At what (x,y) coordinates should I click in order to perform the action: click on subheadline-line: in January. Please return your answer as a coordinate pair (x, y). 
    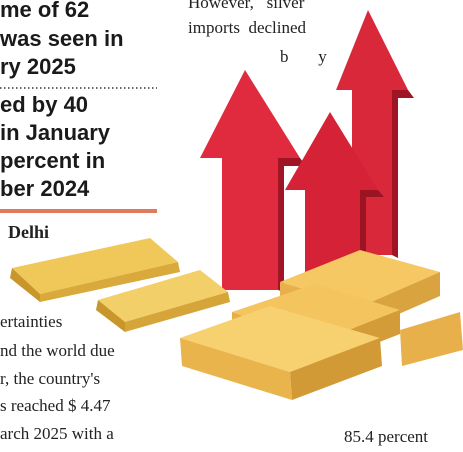
    Looking at the image, I should click on (55, 132).